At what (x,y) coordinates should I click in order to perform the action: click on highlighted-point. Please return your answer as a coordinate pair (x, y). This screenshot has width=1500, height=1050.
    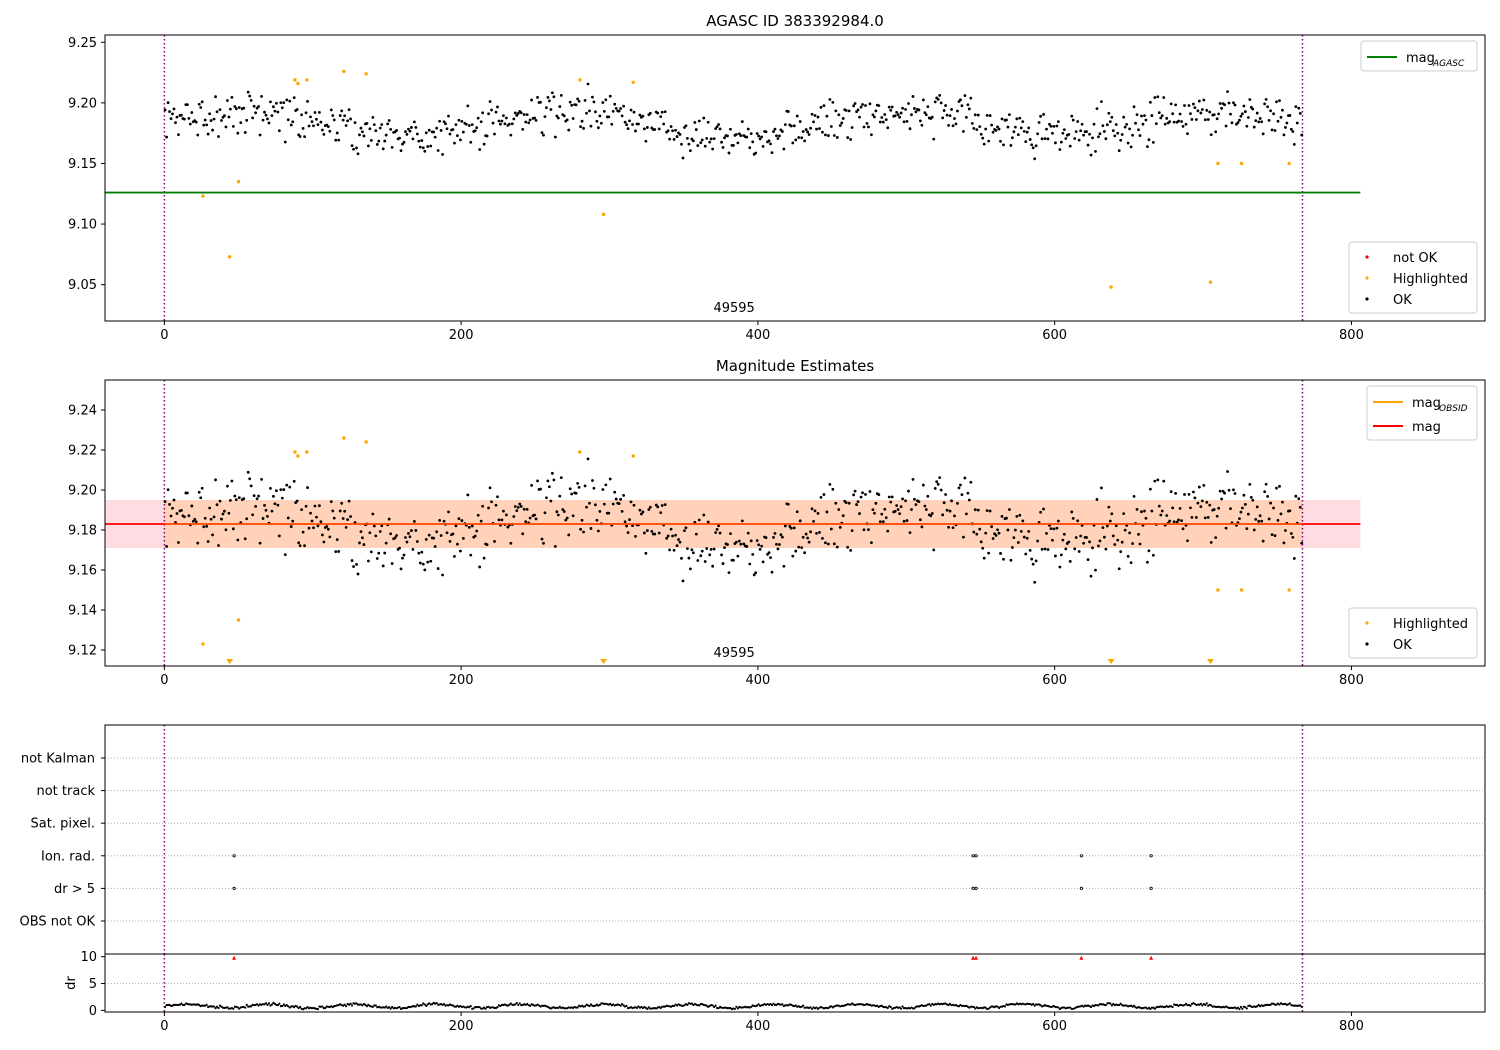
    Looking at the image, I should click on (1218, 163).